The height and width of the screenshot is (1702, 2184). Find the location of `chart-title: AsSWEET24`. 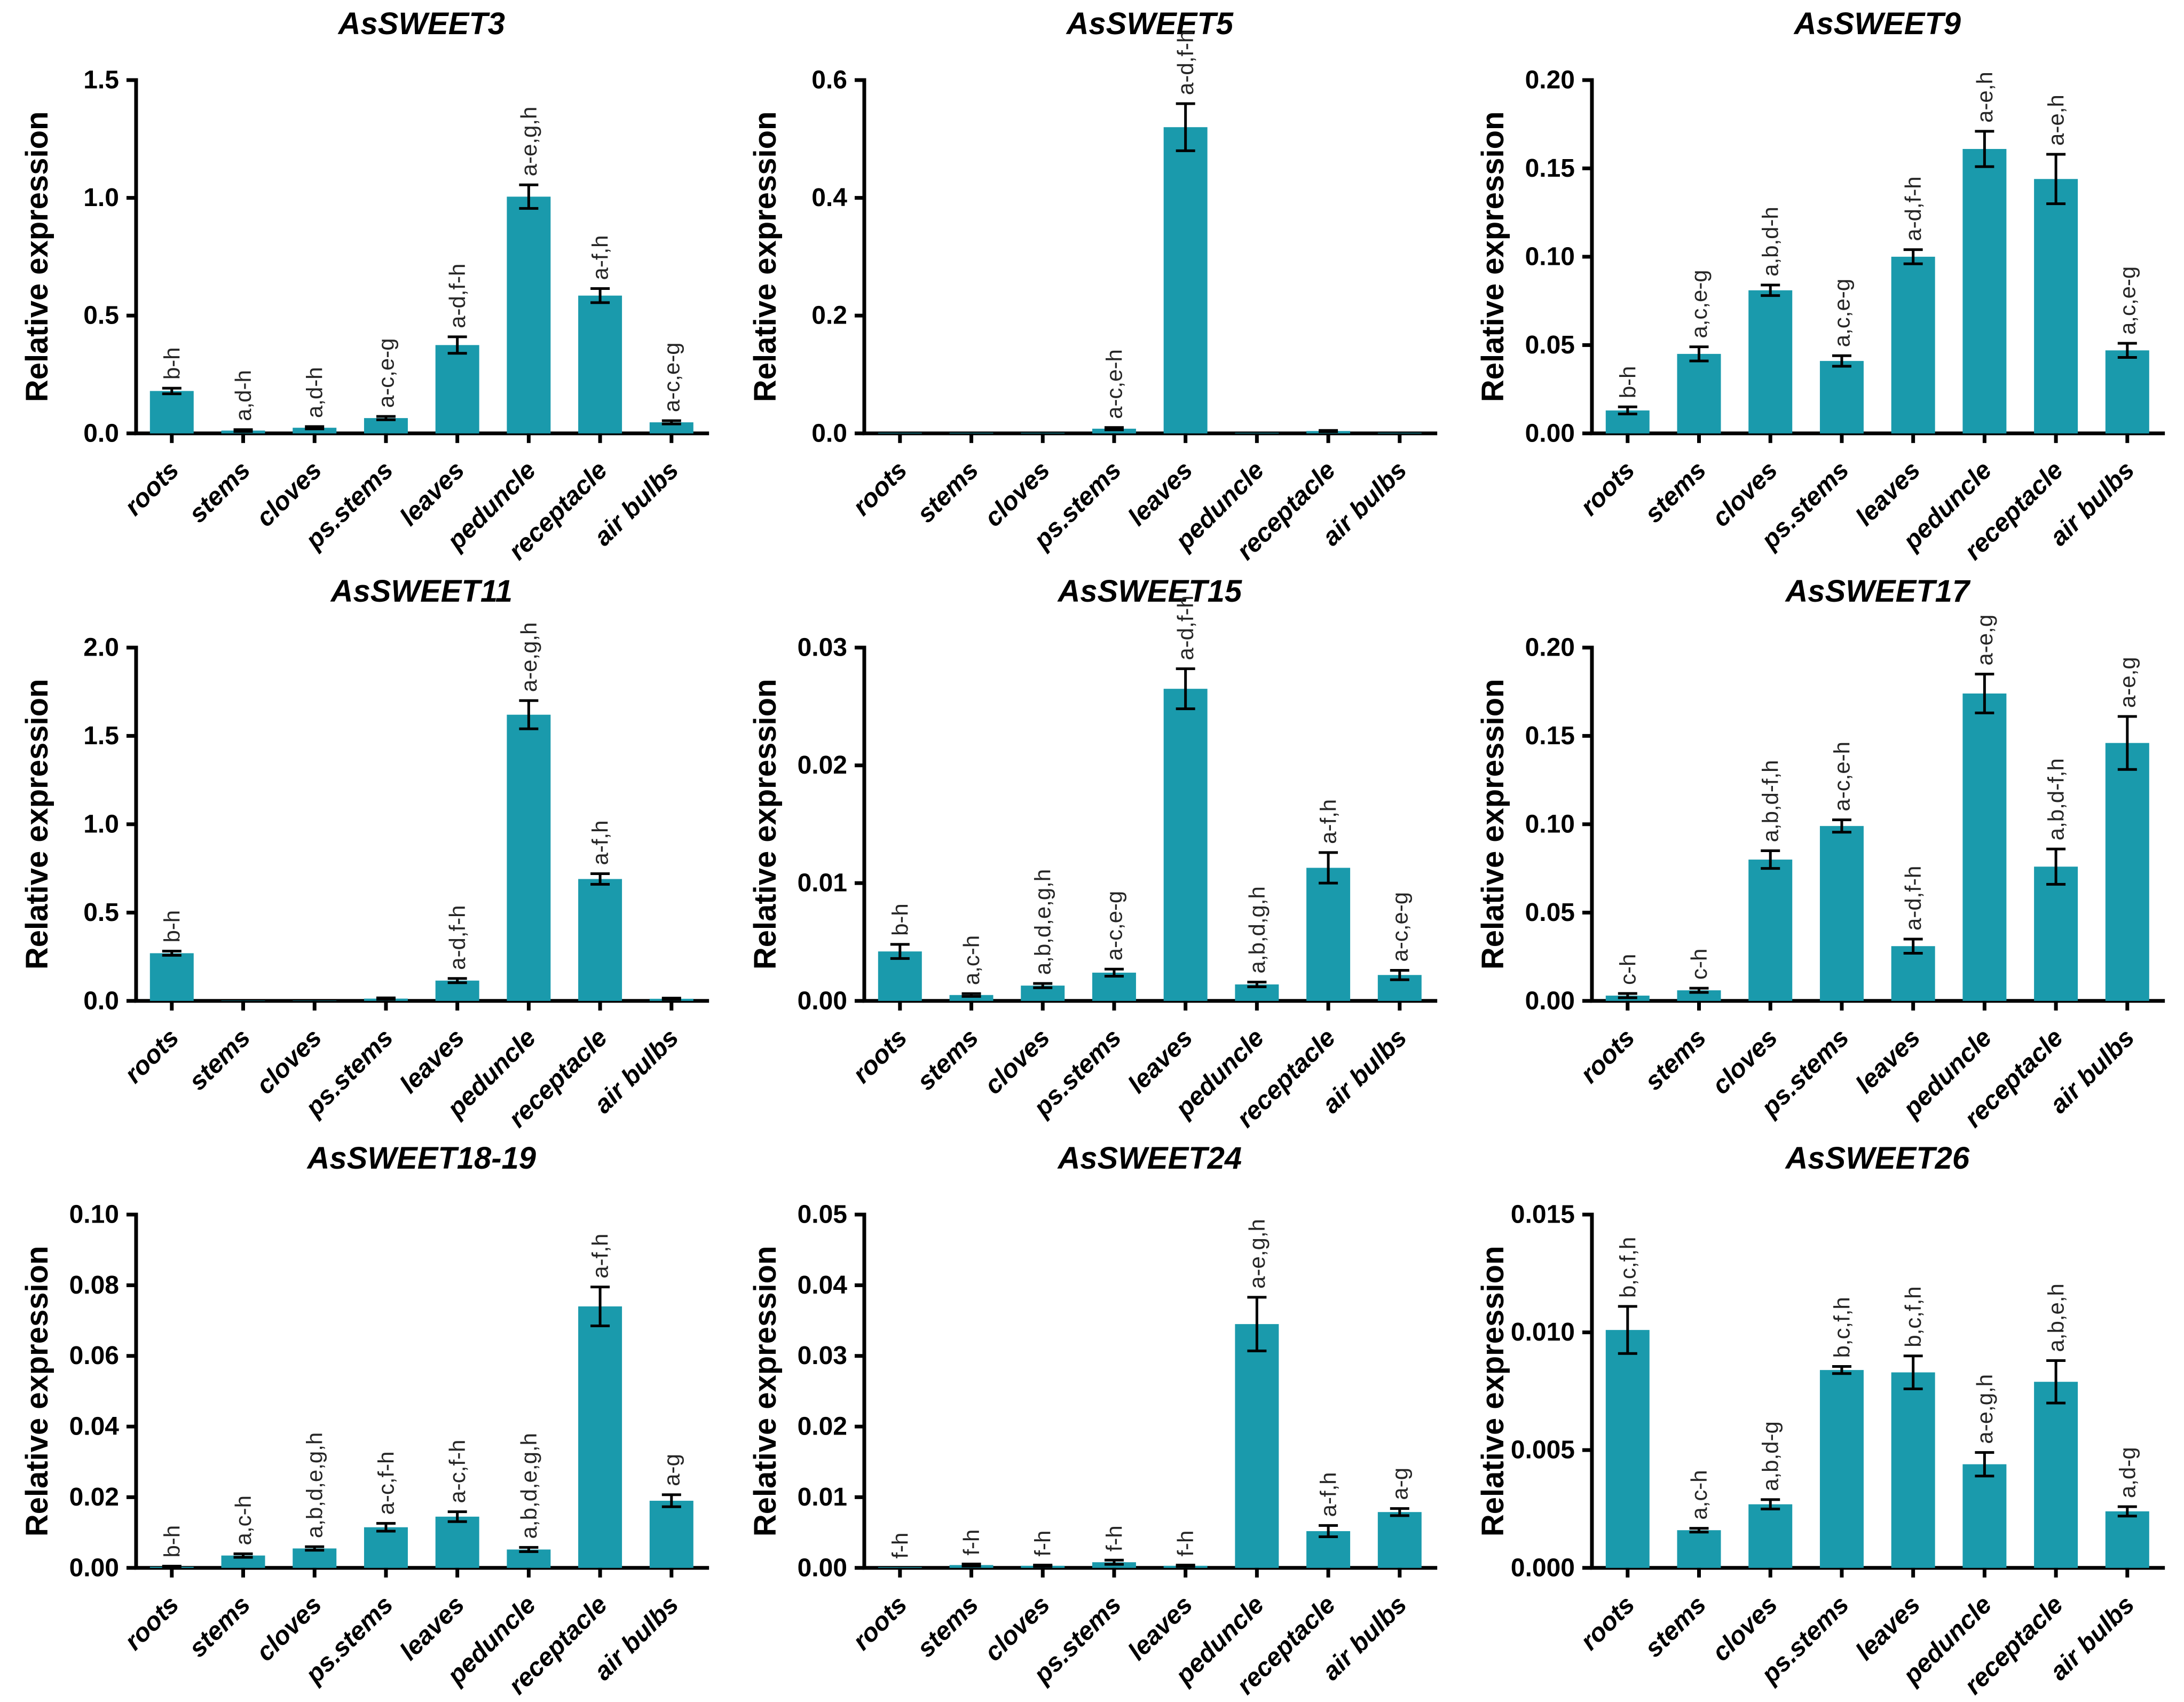

chart-title: AsSWEET24 is located at coordinates (1149, 1158).